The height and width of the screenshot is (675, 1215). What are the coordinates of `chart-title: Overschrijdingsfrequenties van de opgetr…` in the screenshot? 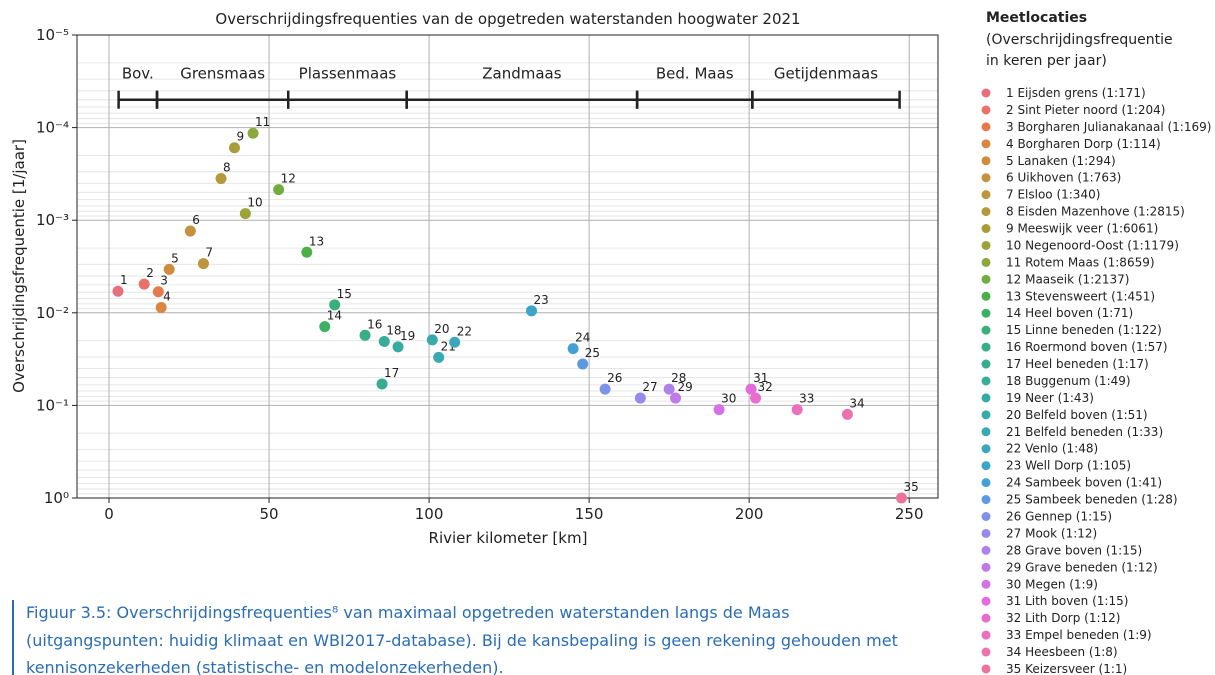 It's located at (507, 19).